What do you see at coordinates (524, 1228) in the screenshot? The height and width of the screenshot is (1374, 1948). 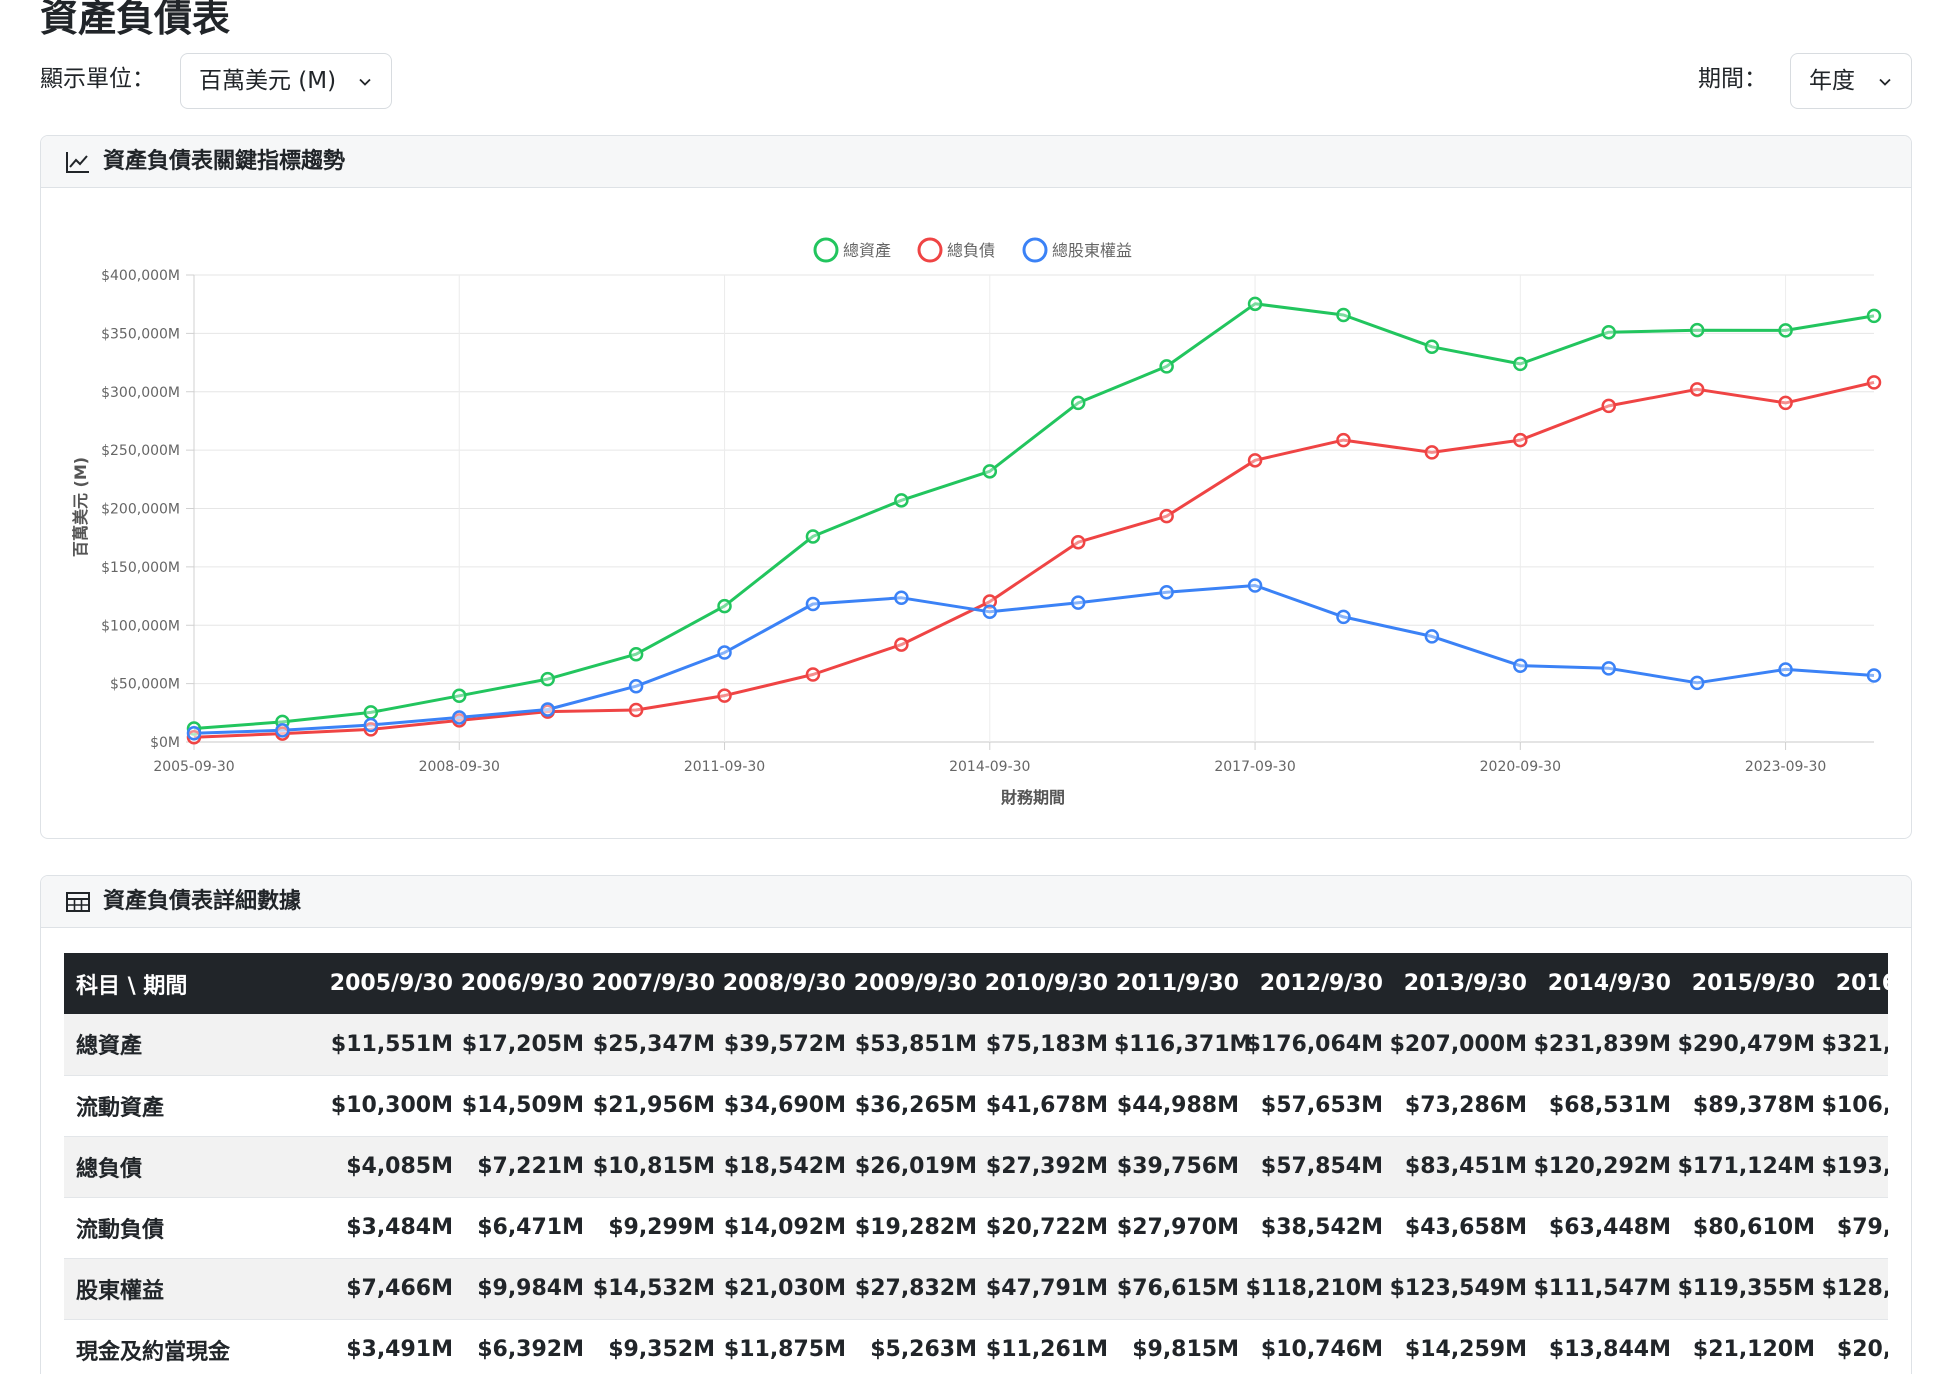 I see `table-cell: $6,471M` at bounding box center [524, 1228].